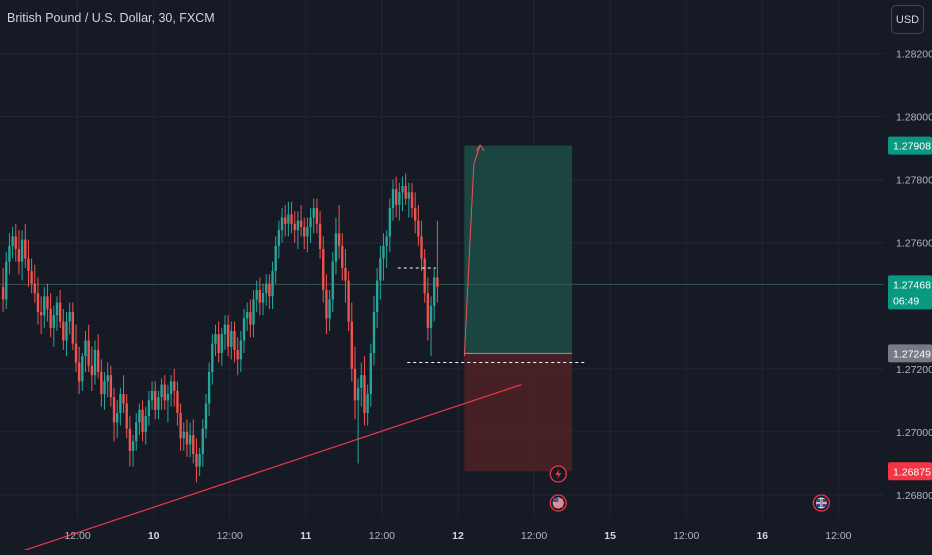 This screenshot has width=932, height=555. I want to click on time-tick-label: 12, so click(458, 536).